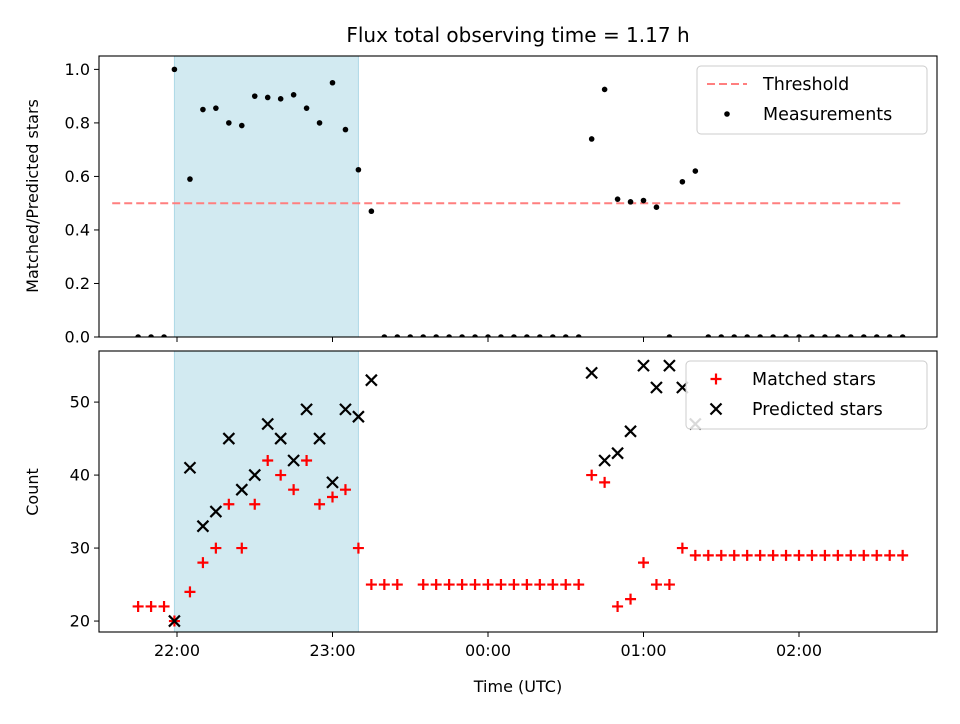 The width and height of the screenshot is (960, 724). I want to click on observing-interval-shade, so click(266, 491).